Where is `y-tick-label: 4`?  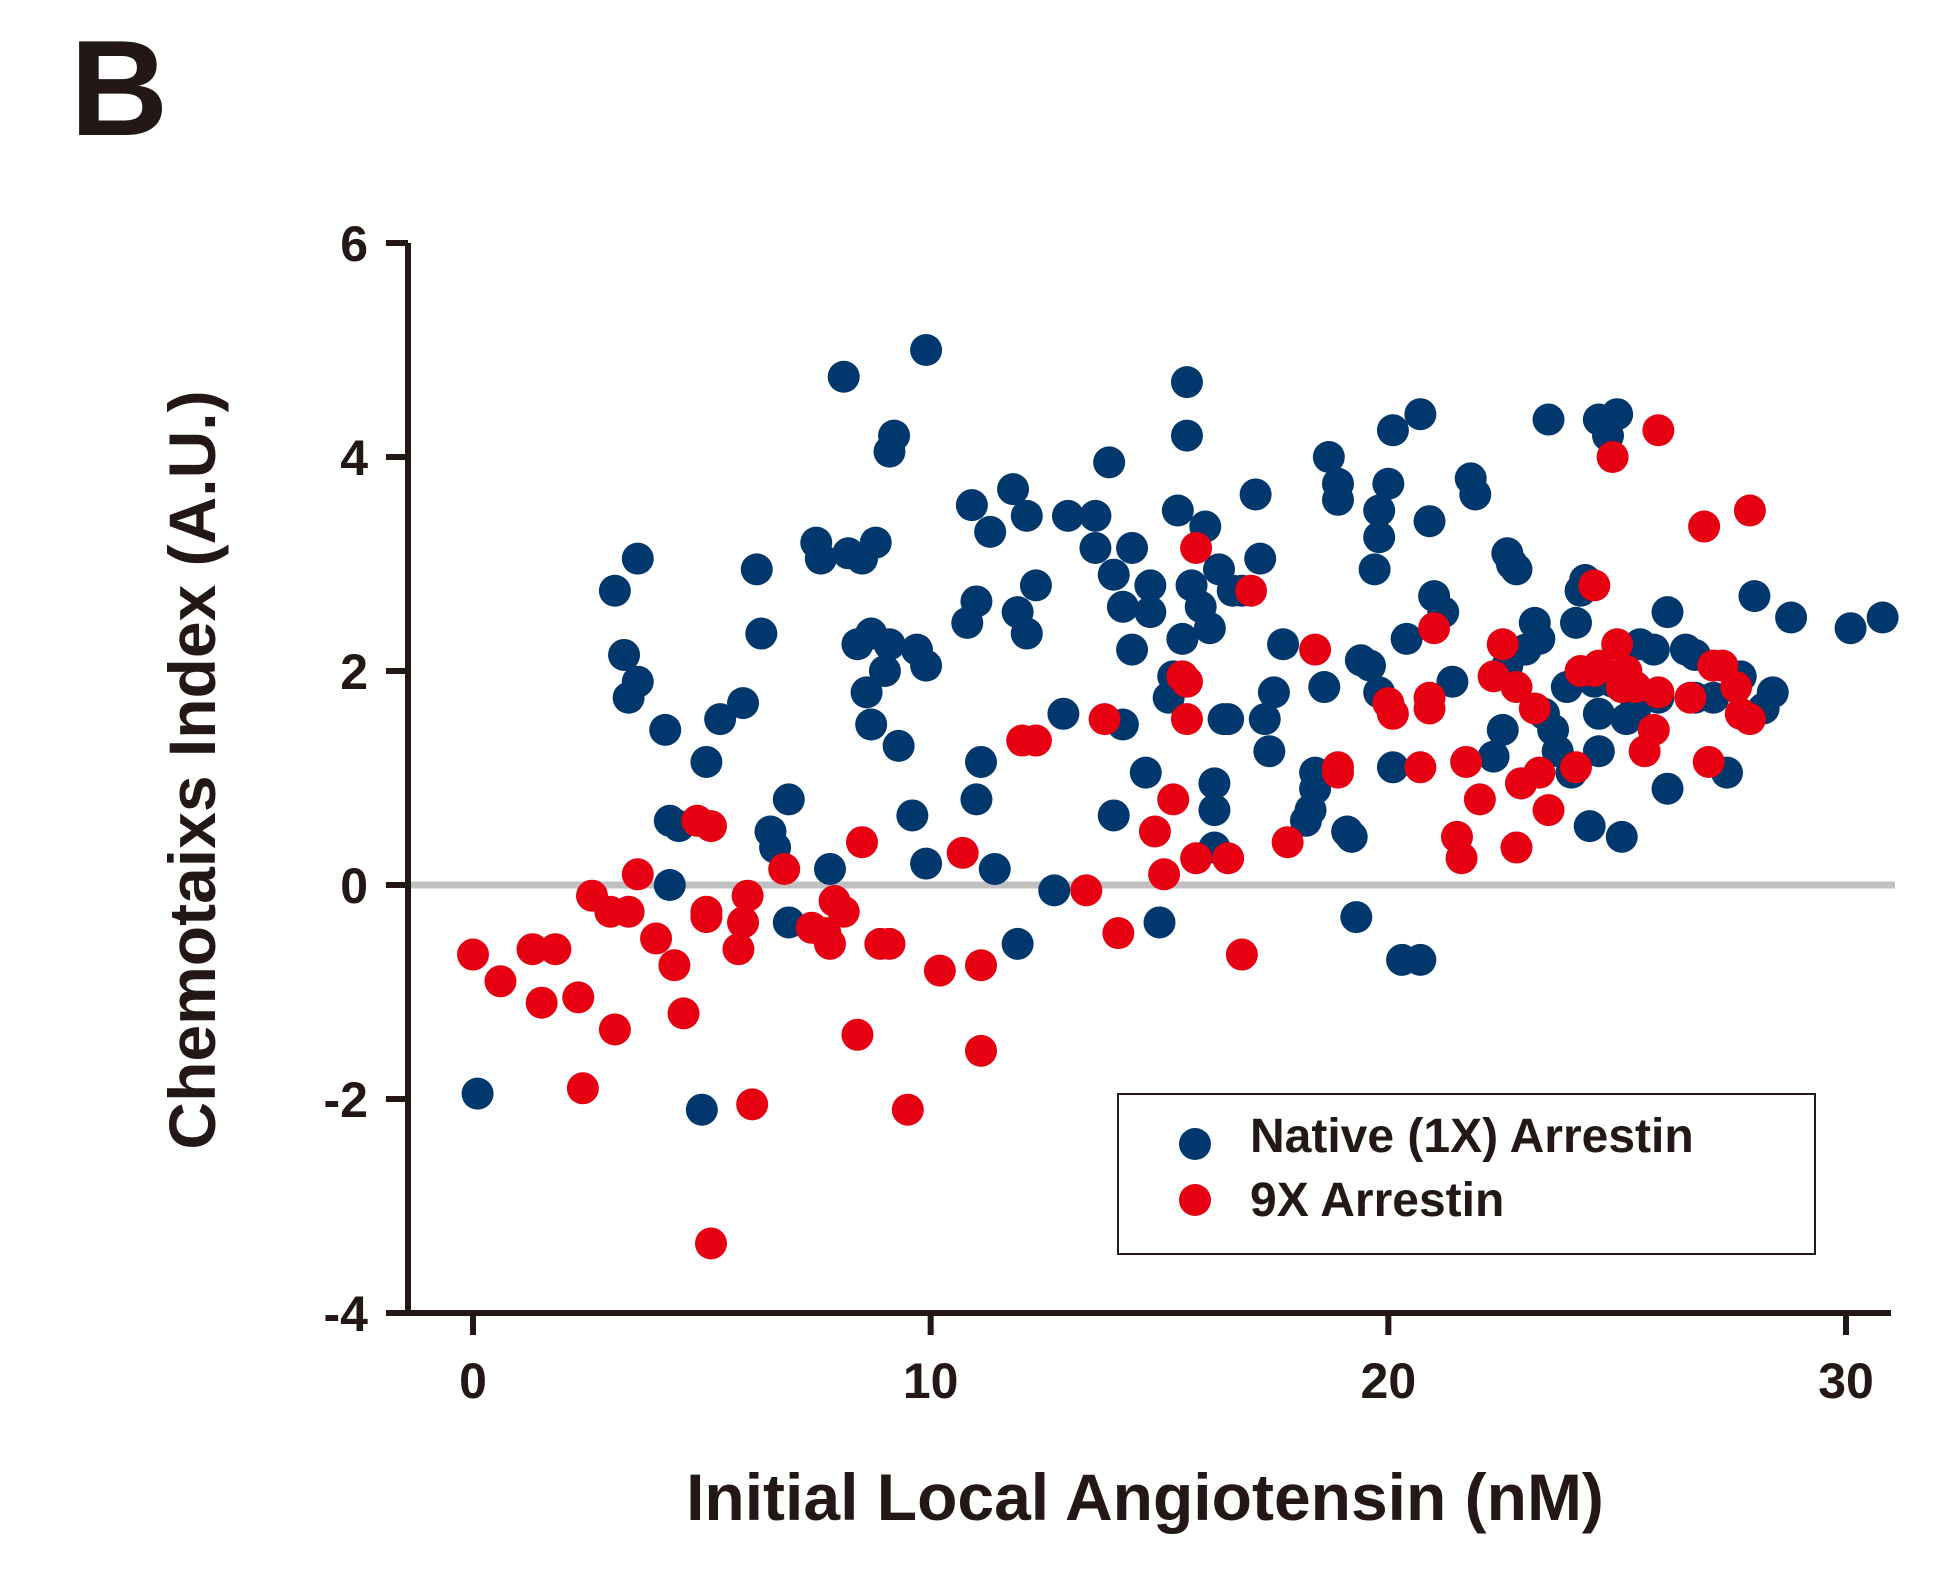
y-tick-label: 4 is located at coordinates (354, 458).